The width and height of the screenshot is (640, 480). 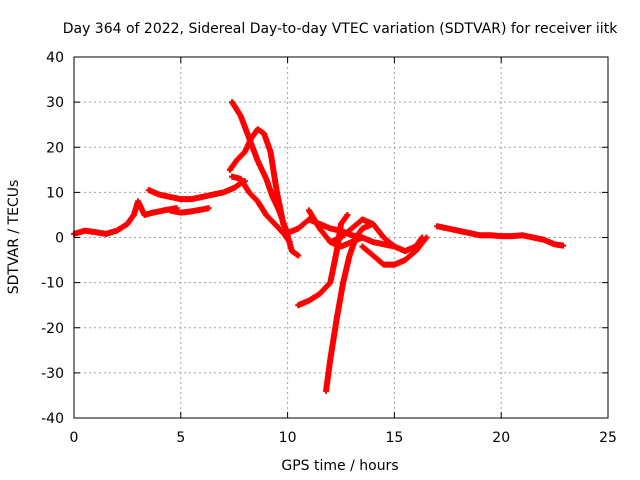 I want to click on y-axis-label: SDTVAR / TECUs, so click(x=14, y=237).